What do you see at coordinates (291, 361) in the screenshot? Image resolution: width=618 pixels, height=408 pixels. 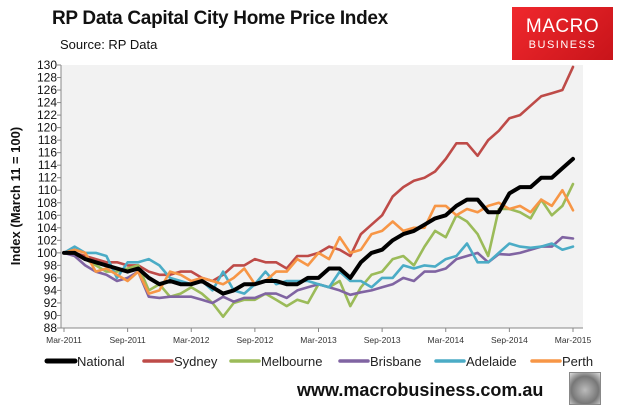 I see `legend-label: Melbourne` at bounding box center [291, 361].